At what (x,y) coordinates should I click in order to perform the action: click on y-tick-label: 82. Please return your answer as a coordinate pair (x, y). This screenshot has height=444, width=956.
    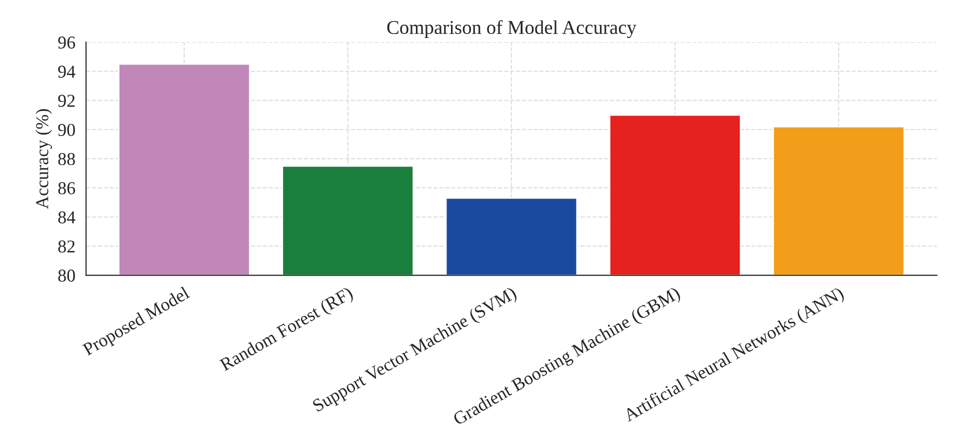
    Looking at the image, I should click on (66, 246).